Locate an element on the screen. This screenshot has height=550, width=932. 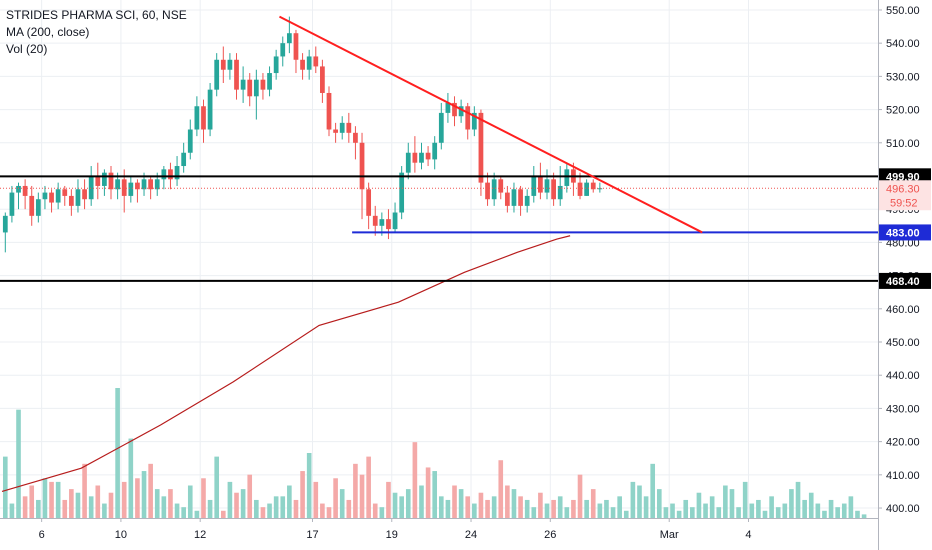
price-tick-label: 420.00 is located at coordinates (903, 443).